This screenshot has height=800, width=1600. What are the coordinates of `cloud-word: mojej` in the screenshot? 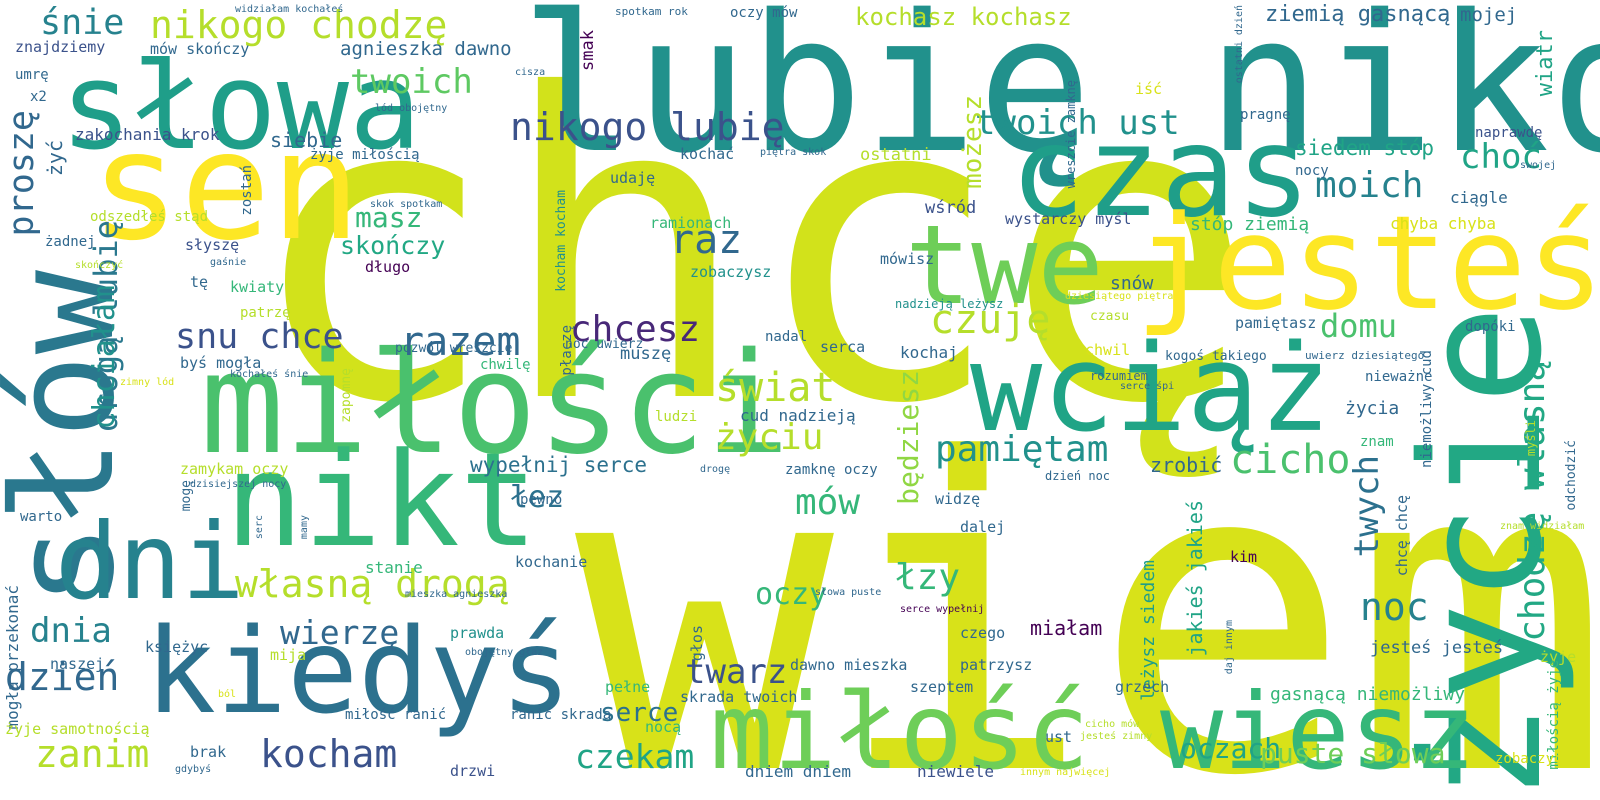 It's located at (1489, 15).